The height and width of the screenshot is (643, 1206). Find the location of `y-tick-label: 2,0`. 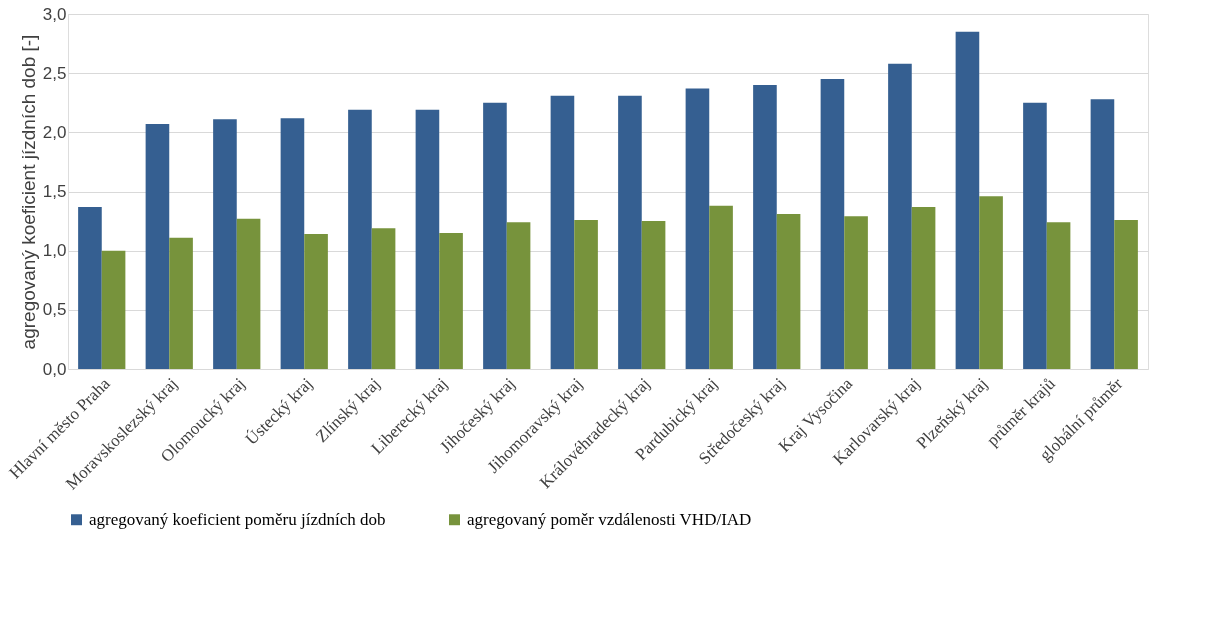

y-tick-label: 2,0 is located at coordinates (54, 132).